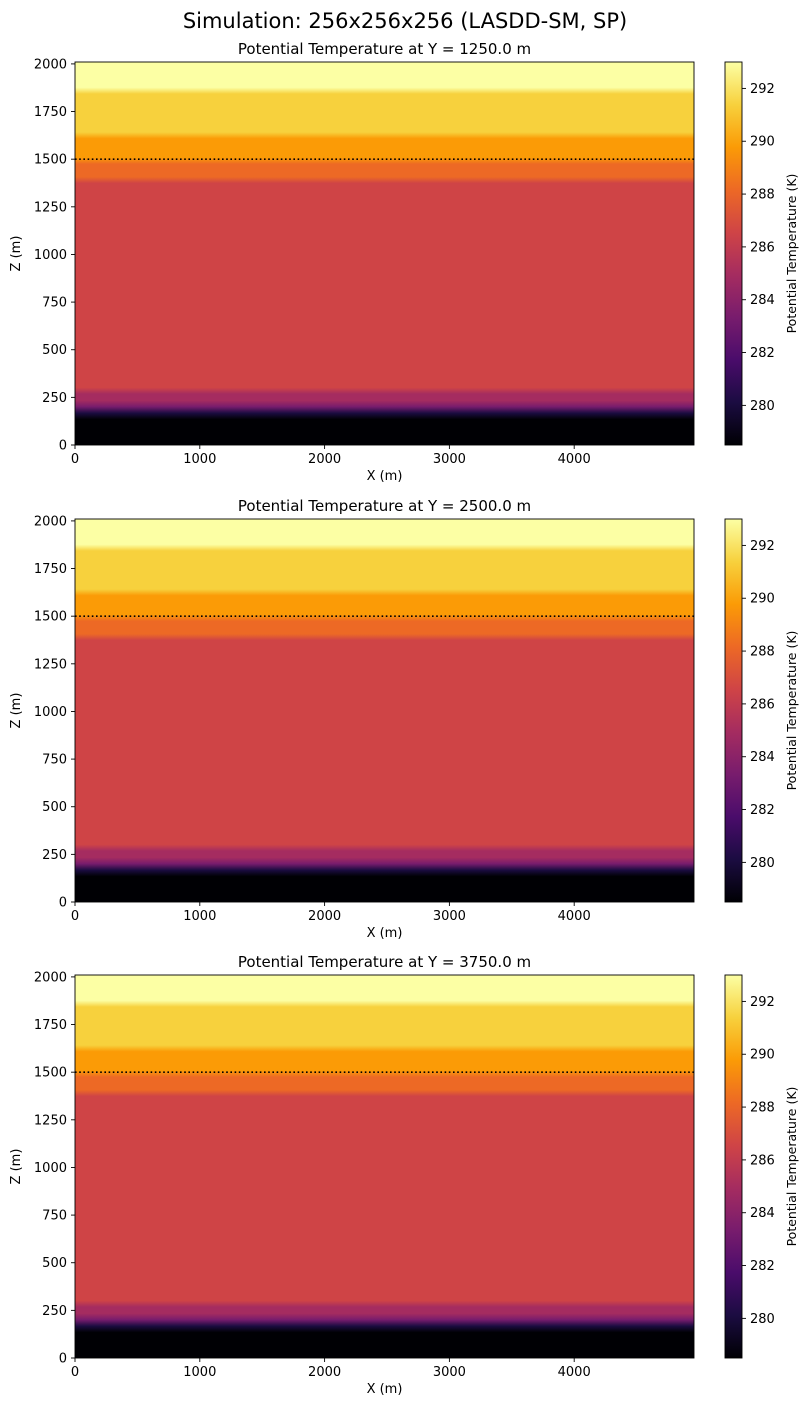  Describe the element at coordinates (733, 1166) in the screenshot. I see `panel-3-colorbar` at that location.